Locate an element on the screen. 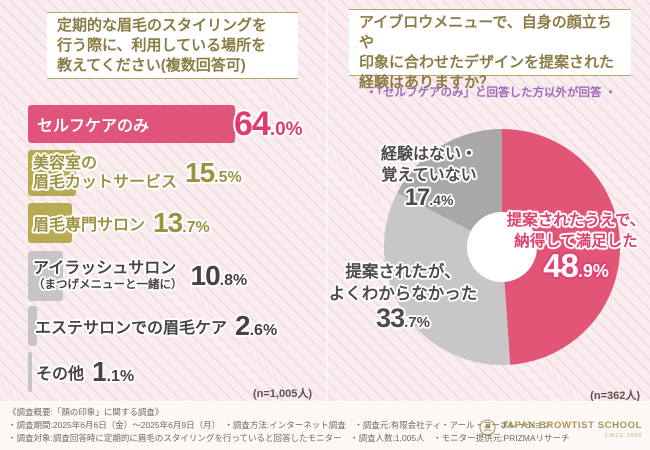 The image size is (650, 450). bar-label-eyelash: アイラッシュサロン （まつげメニューと一緒に） is located at coordinates (108, 275).